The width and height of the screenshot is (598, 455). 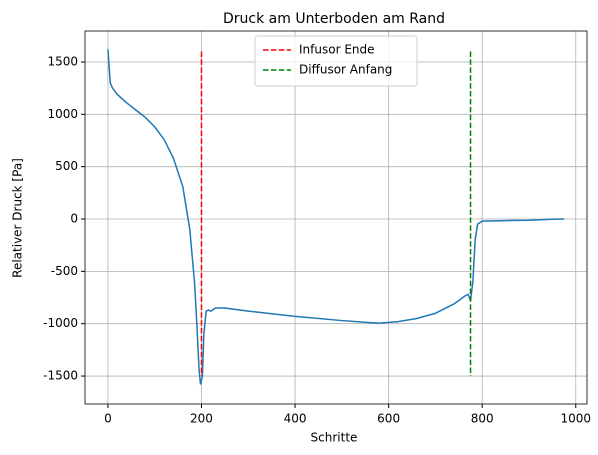 What do you see at coordinates (64, 271) in the screenshot?
I see `y-tick-label: -500` at bounding box center [64, 271].